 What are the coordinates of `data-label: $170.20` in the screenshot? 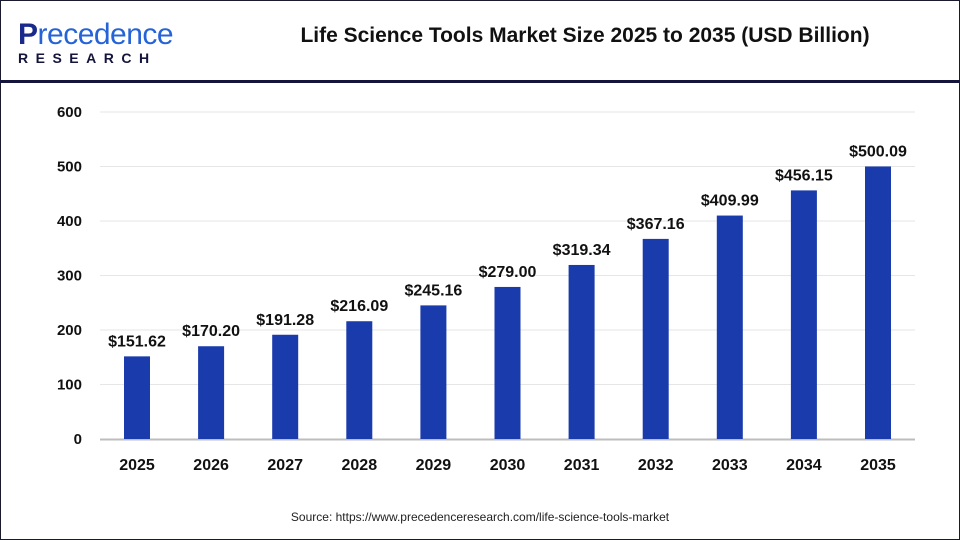 It's located at (211, 331).